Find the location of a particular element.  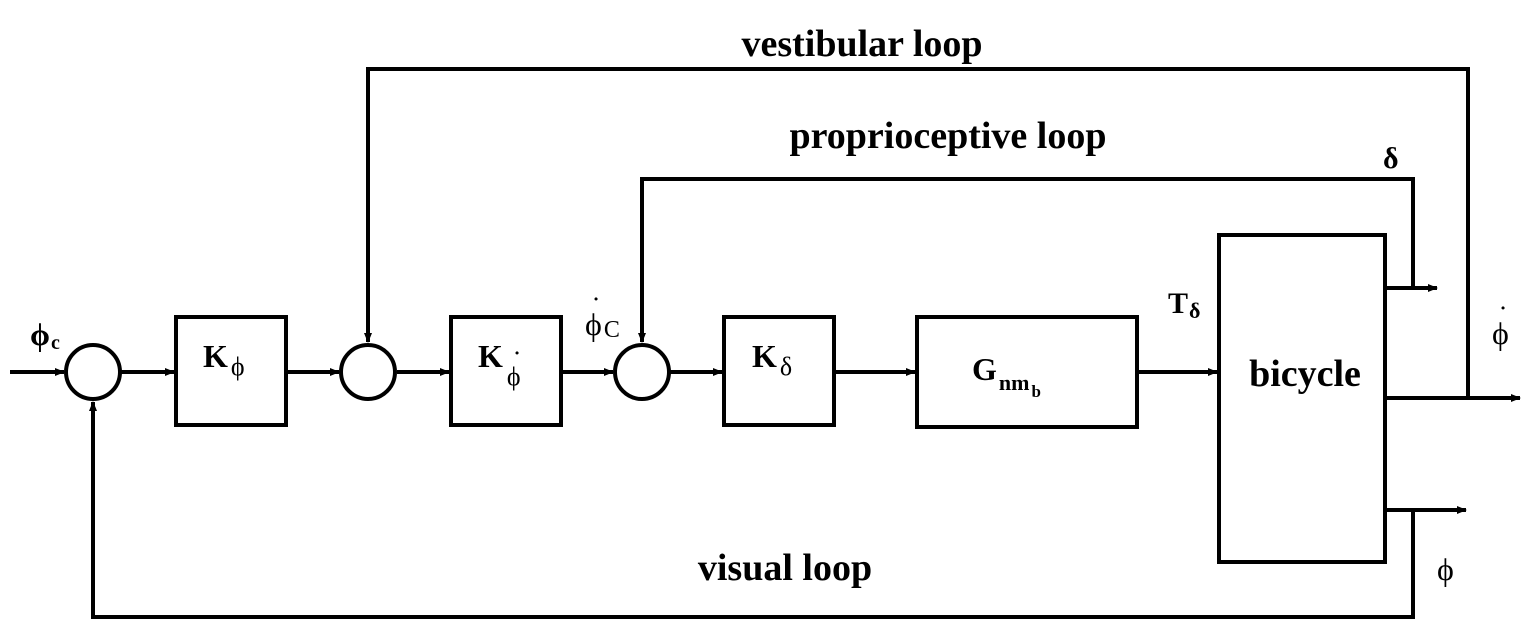

g-nm-label: Gnm b is located at coordinates (1006, 376).